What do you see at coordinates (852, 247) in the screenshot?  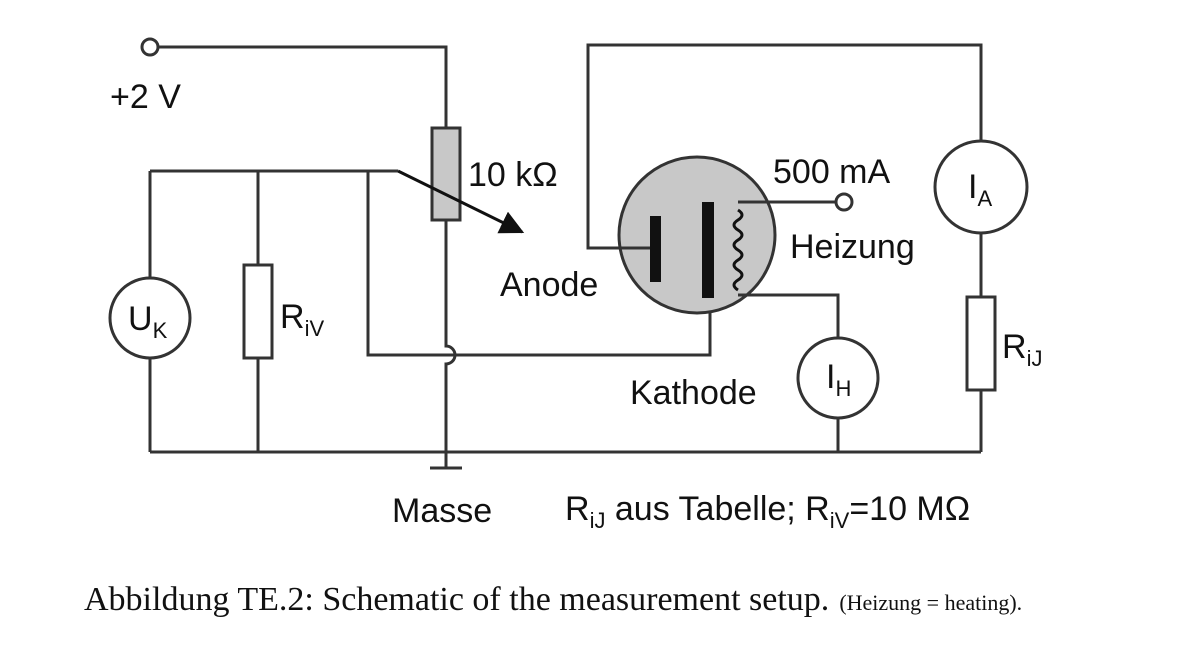 I see `heater-label: Heizung` at bounding box center [852, 247].